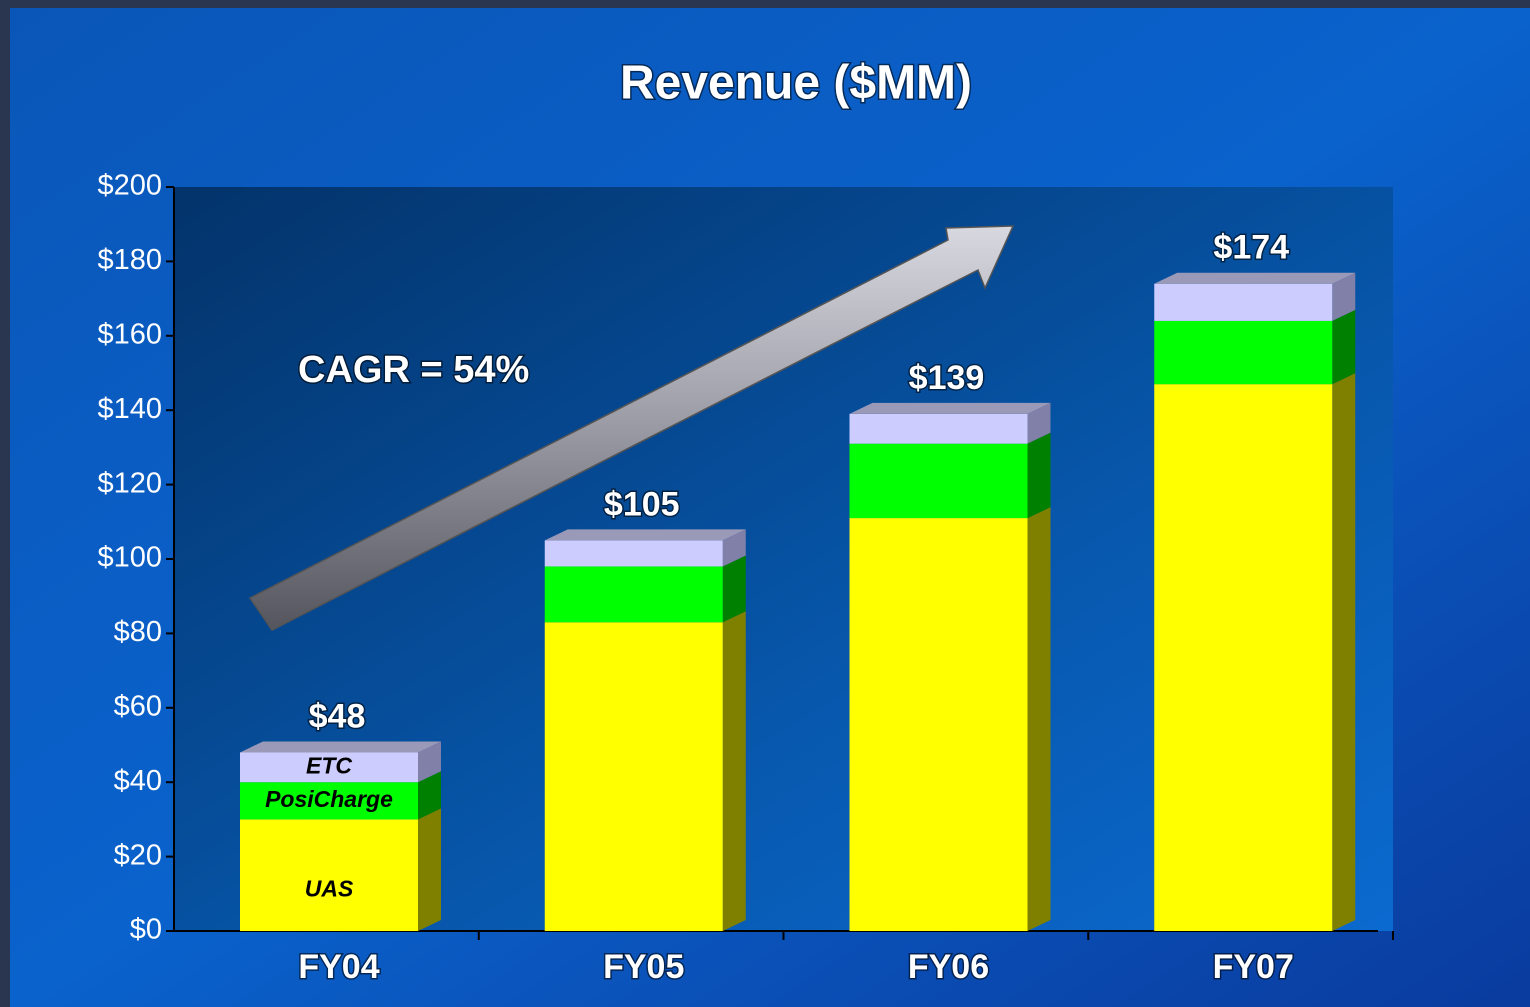  What do you see at coordinates (129, 483) in the screenshot?
I see `y-tick-label: $120` at bounding box center [129, 483].